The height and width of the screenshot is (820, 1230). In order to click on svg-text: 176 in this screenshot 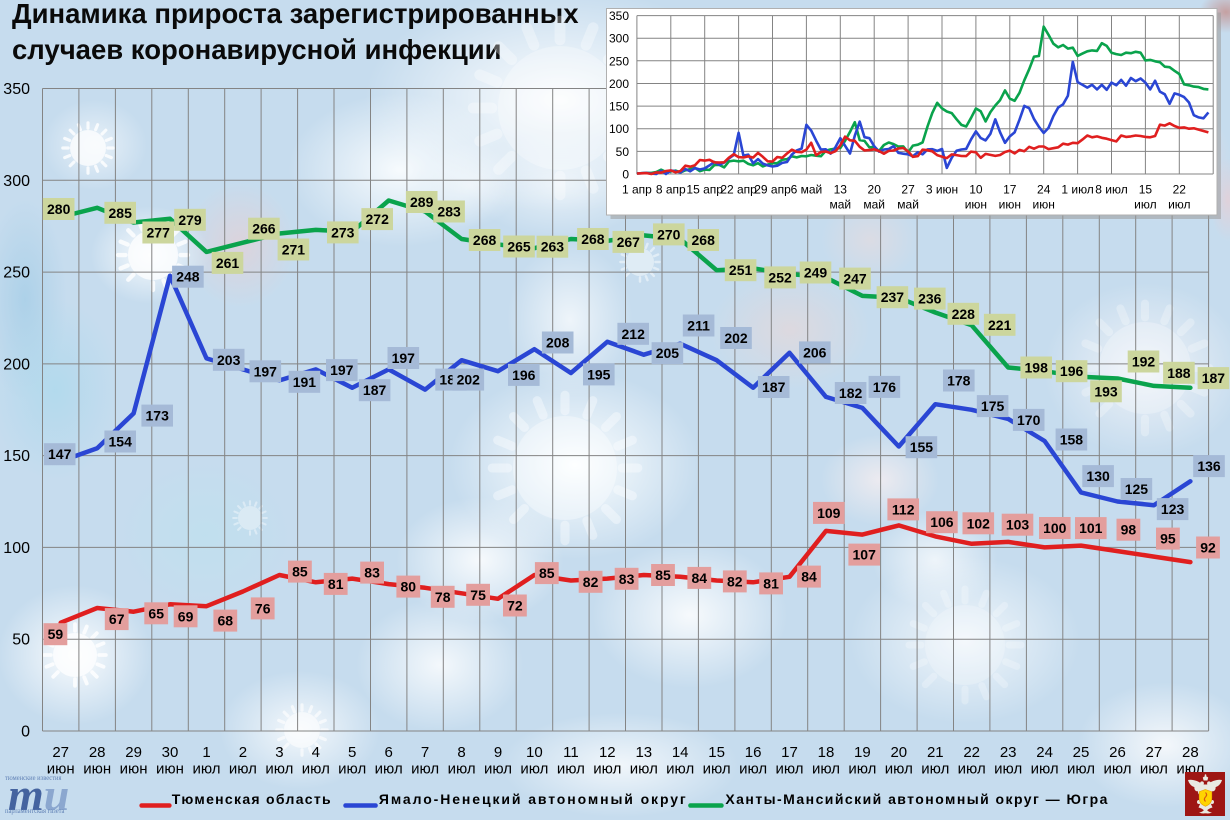, I will do `click(885, 387)`.